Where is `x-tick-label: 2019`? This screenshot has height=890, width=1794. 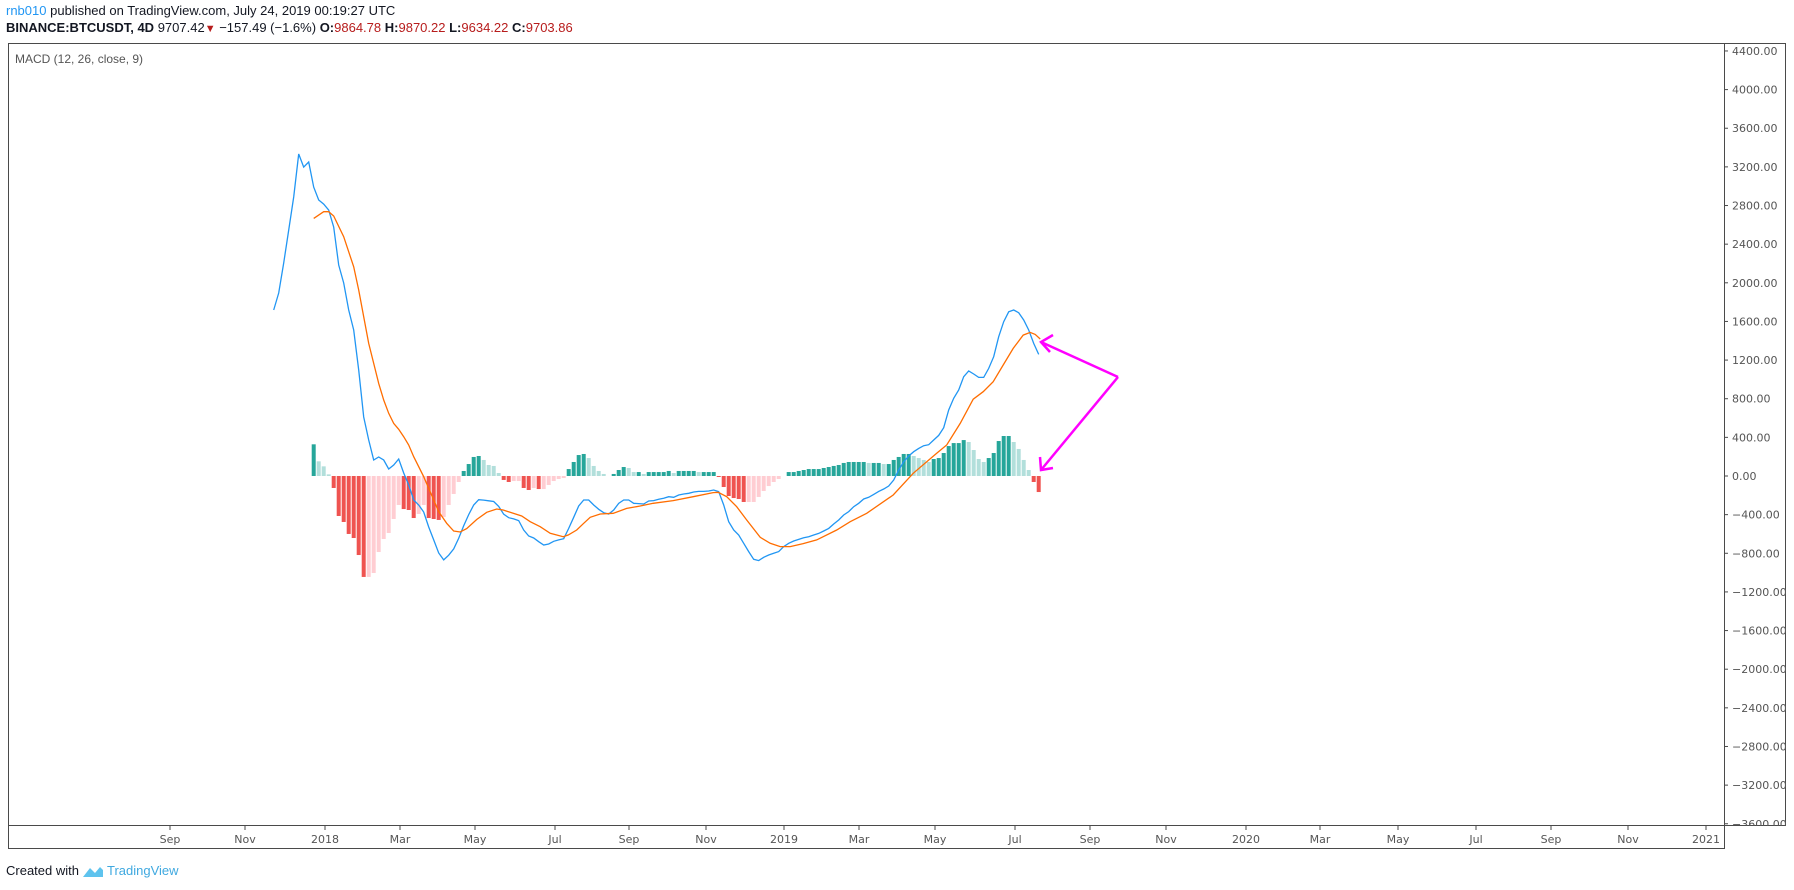
x-tick-label: 2019 is located at coordinates (784, 839).